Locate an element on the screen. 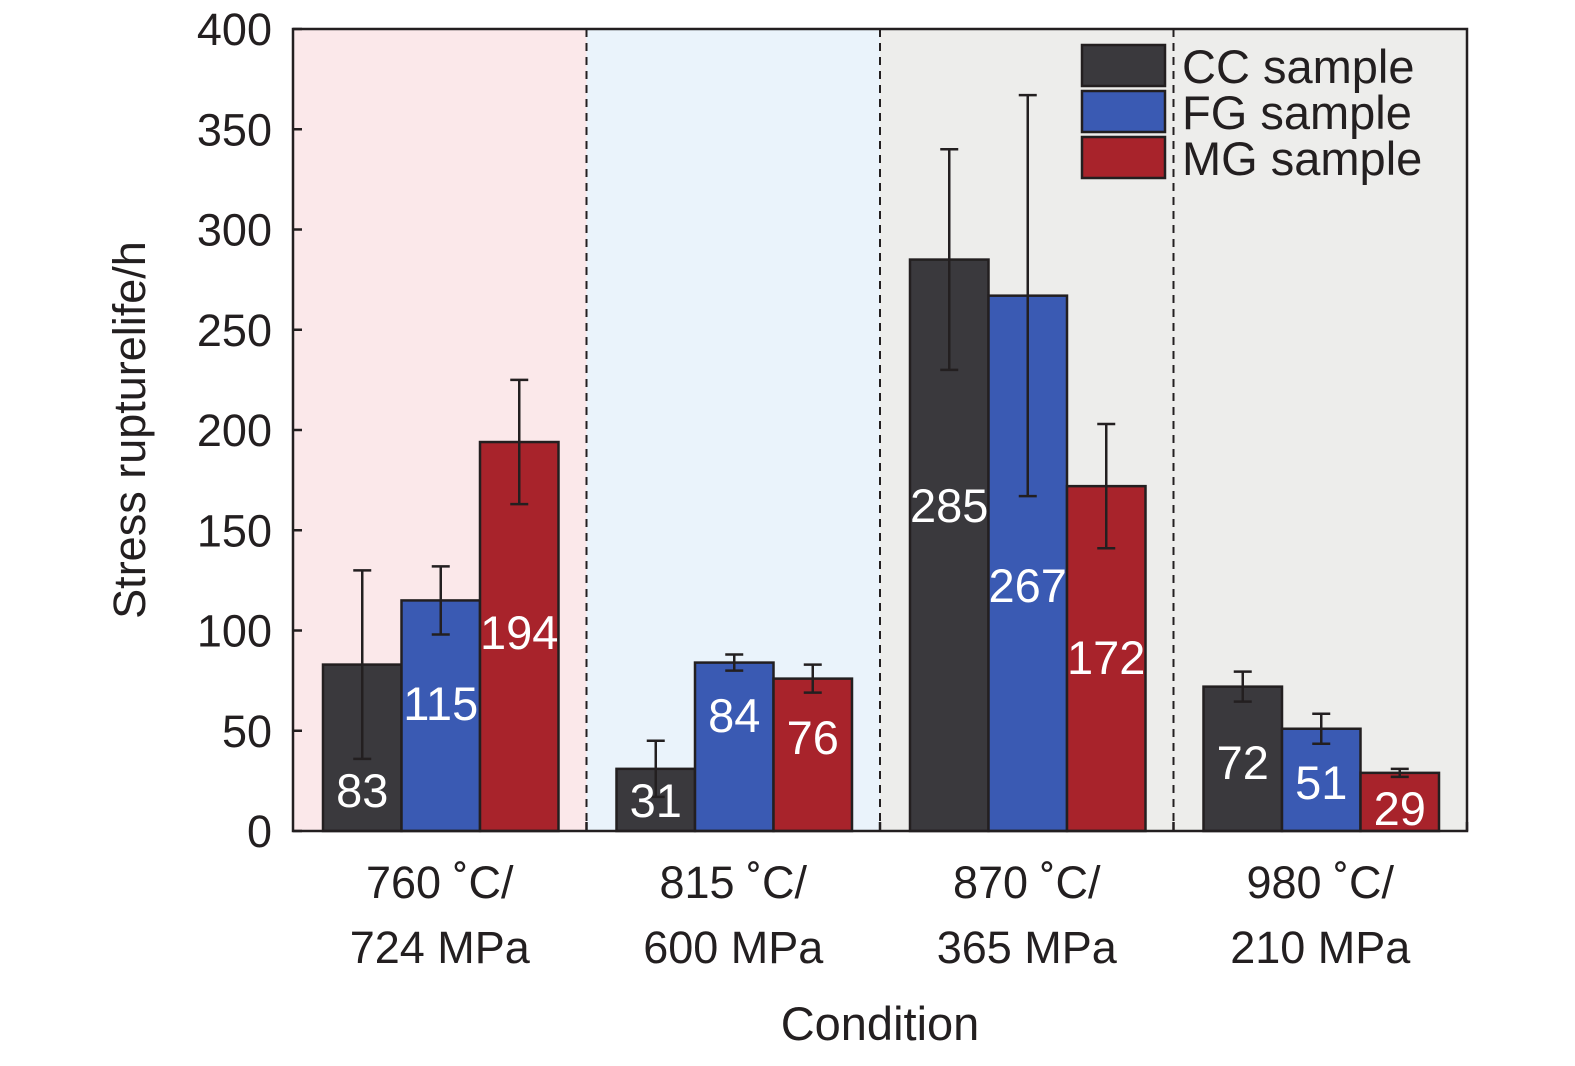 The height and width of the screenshot is (1066, 1575). data-label: 83 is located at coordinates (362, 790).